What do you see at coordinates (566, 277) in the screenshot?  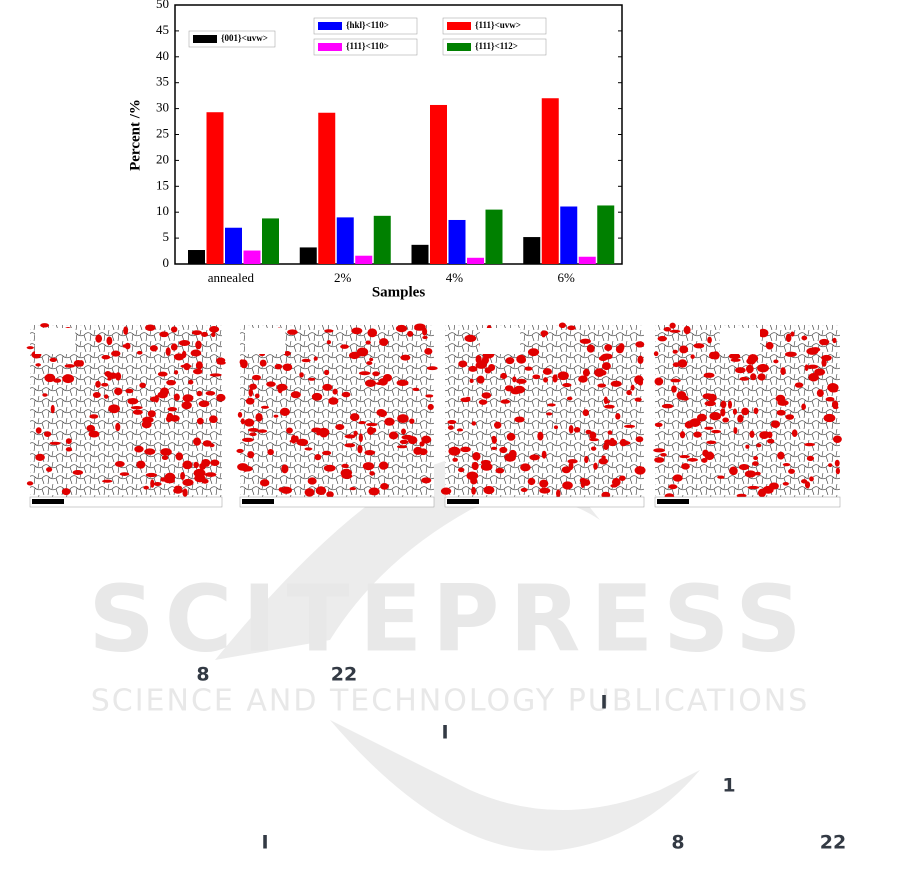 I see `x-tick-label: 6%` at bounding box center [566, 277].